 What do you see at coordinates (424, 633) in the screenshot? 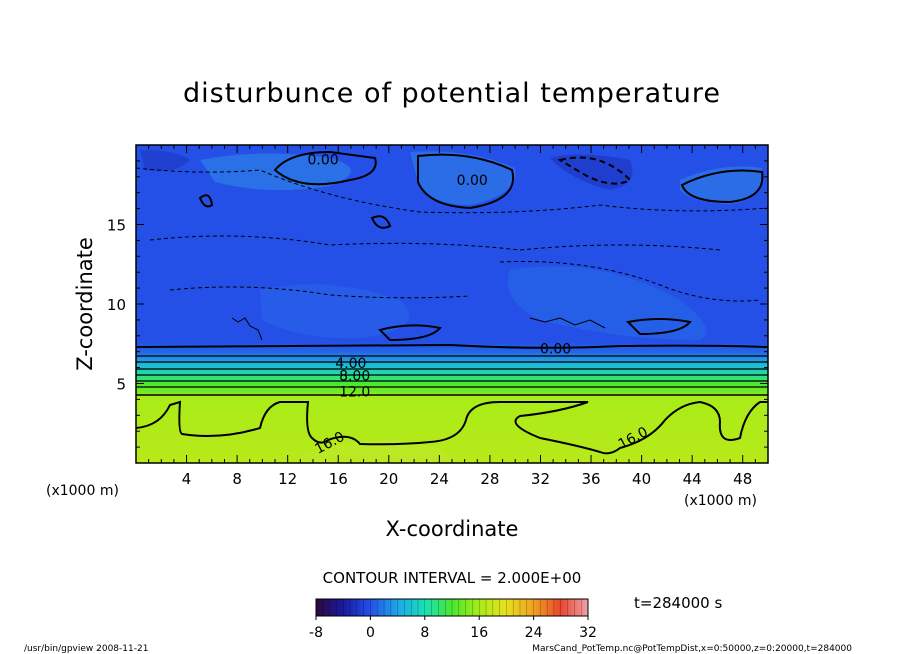
I see `colorbar-tick-label: 8` at bounding box center [424, 633].